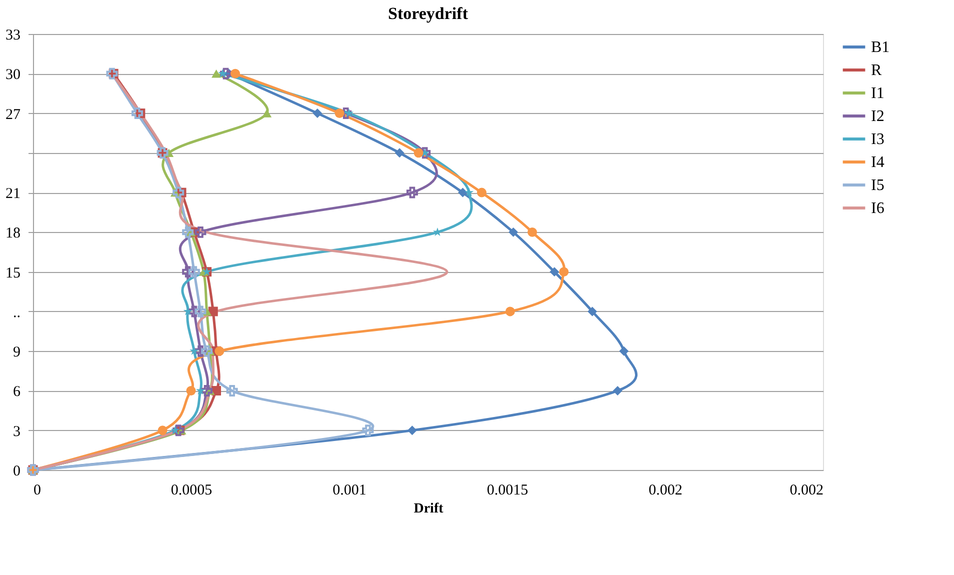 The height and width of the screenshot is (575, 954). What do you see at coordinates (429, 509) in the screenshot?
I see `x-axis-title: Drift` at bounding box center [429, 509].